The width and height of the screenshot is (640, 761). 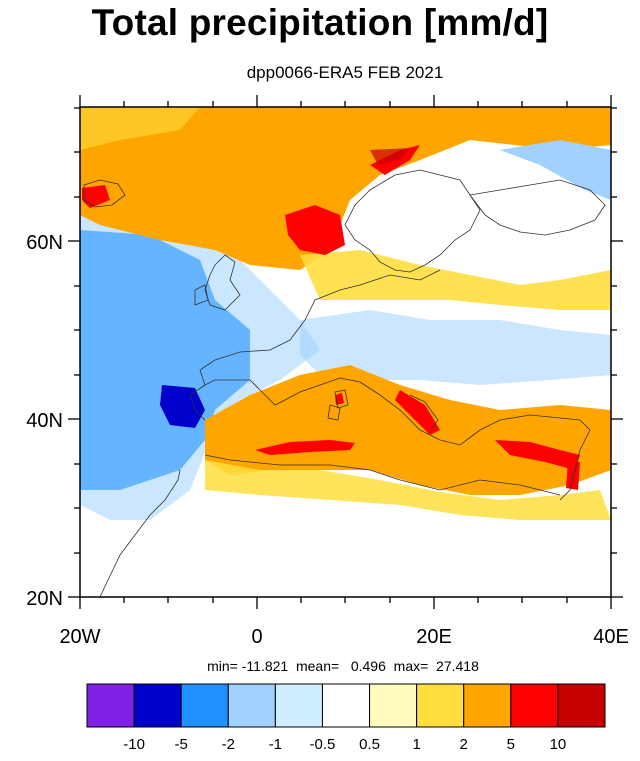 I want to click on field-orange-mediterranean, so click(x=408, y=430).